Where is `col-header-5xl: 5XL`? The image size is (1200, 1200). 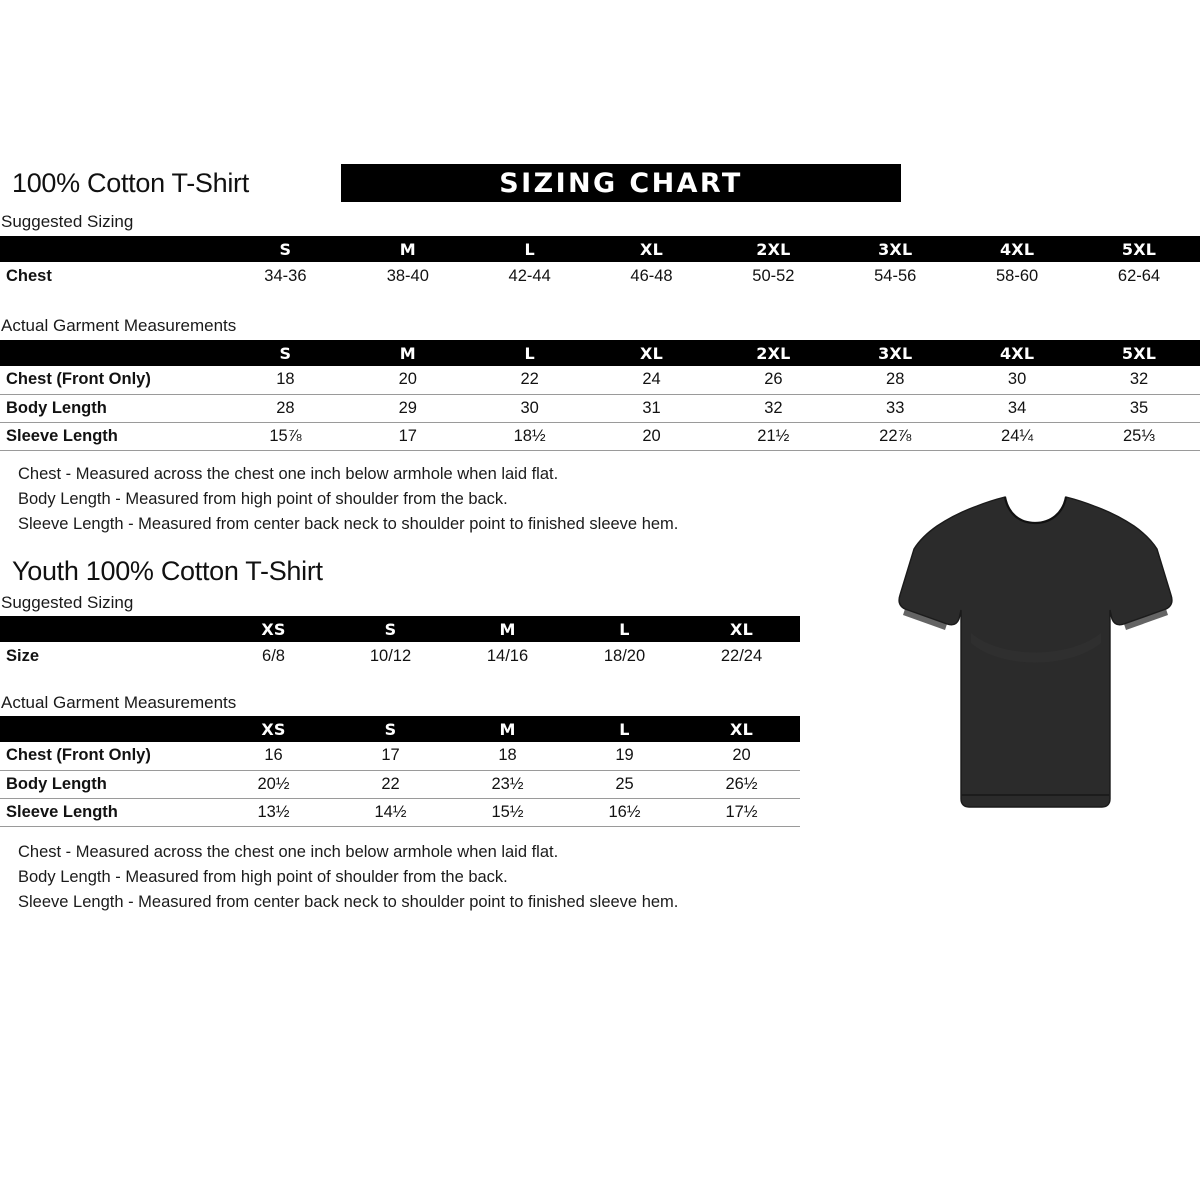 col-header-5xl: 5XL is located at coordinates (1139, 249).